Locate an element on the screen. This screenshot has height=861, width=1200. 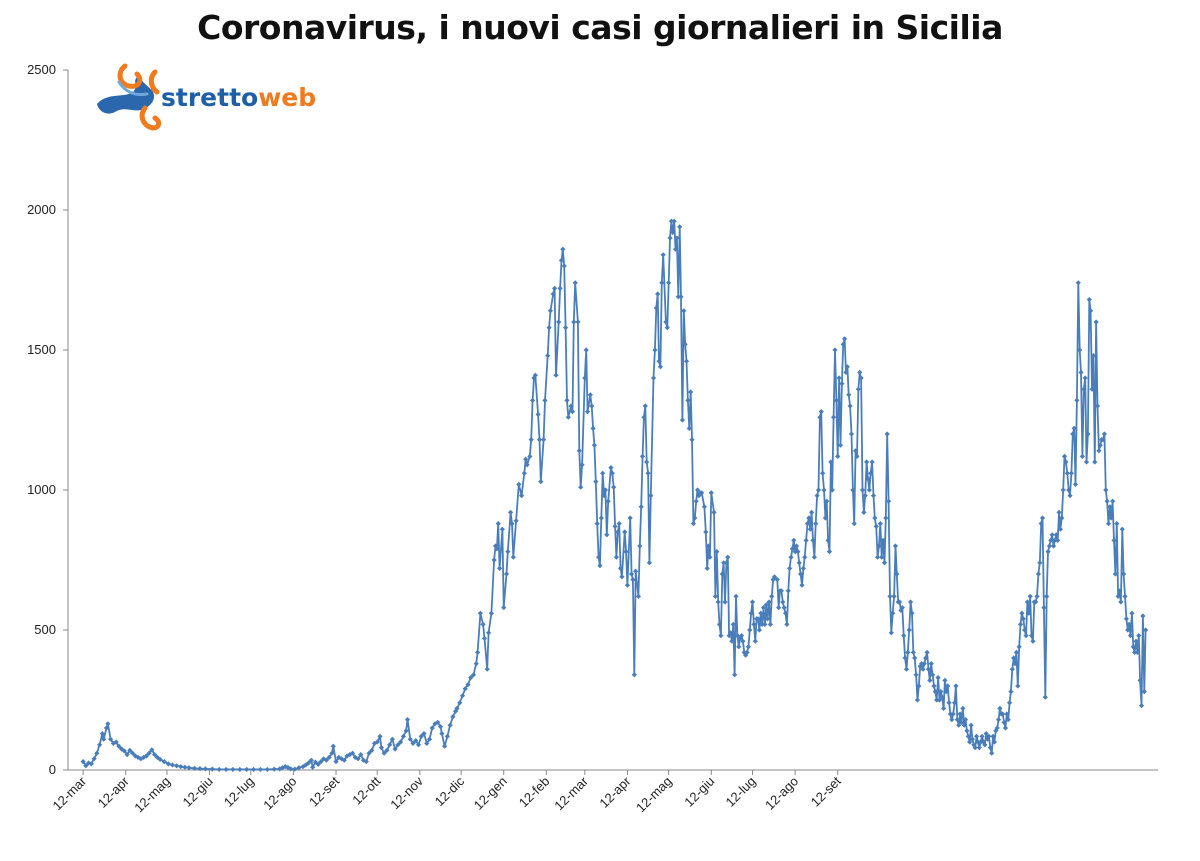
x-tick-label: 12-lug is located at coordinates (239, 792).